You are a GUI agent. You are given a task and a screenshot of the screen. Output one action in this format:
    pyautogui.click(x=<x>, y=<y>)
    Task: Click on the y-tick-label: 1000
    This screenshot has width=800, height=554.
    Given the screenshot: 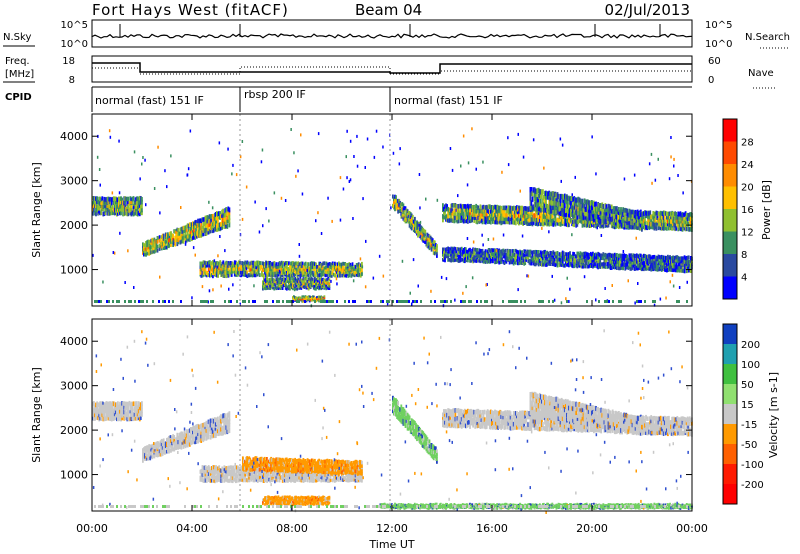 What is the action you would take?
    pyautogui.click(x=74, y=270)
    